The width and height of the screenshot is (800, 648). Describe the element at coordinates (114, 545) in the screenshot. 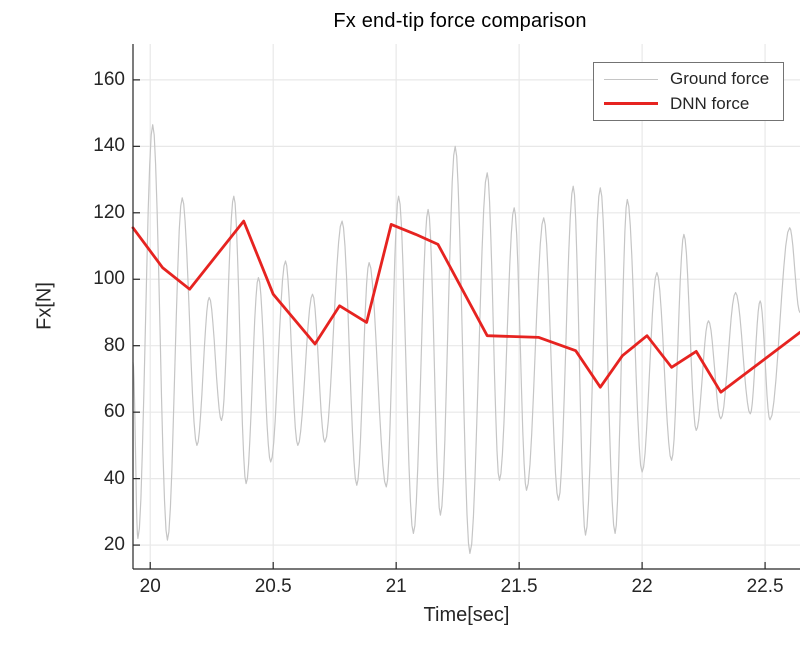

I see `y-tick-label: 20` at that location.